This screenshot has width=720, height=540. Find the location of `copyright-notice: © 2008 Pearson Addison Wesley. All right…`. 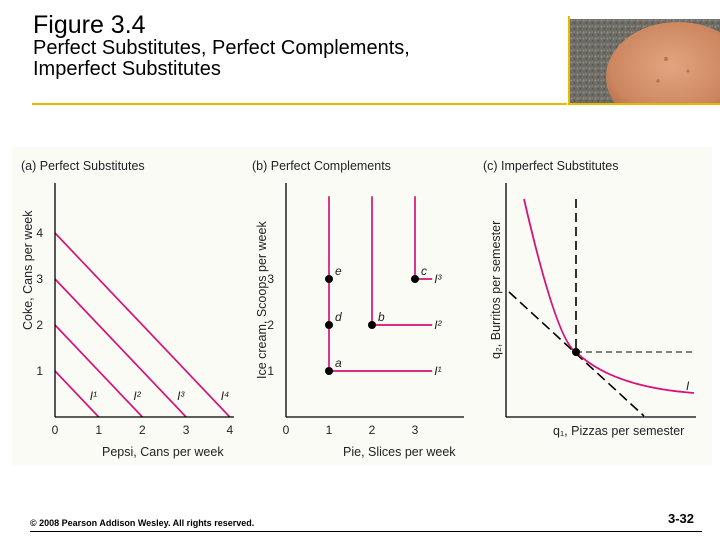

copyright-notice: © 2008 Pearson Addison Wesley. All right… is located at coordinates (142, 523).